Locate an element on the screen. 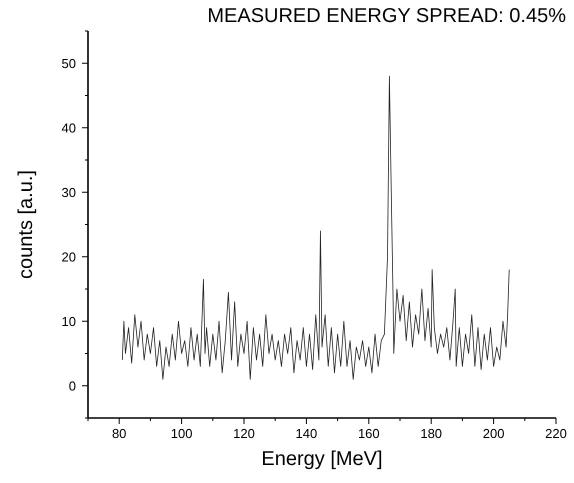 The width and height of the screenshot is (574, 483). x-tick-label: 200 is located at coordinates (493, 433).